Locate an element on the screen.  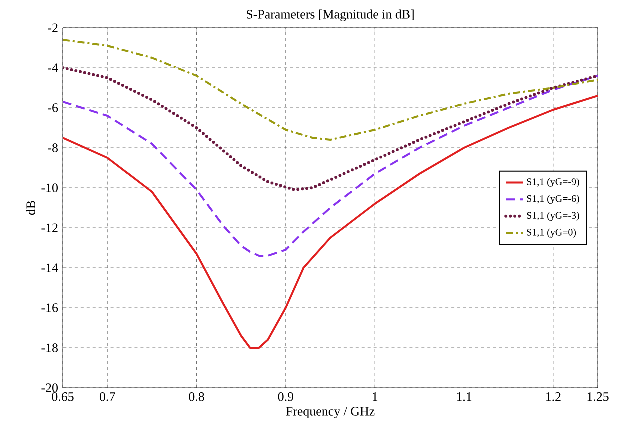
x-tick-label: 0.8 is located at coordinates (196, 397).